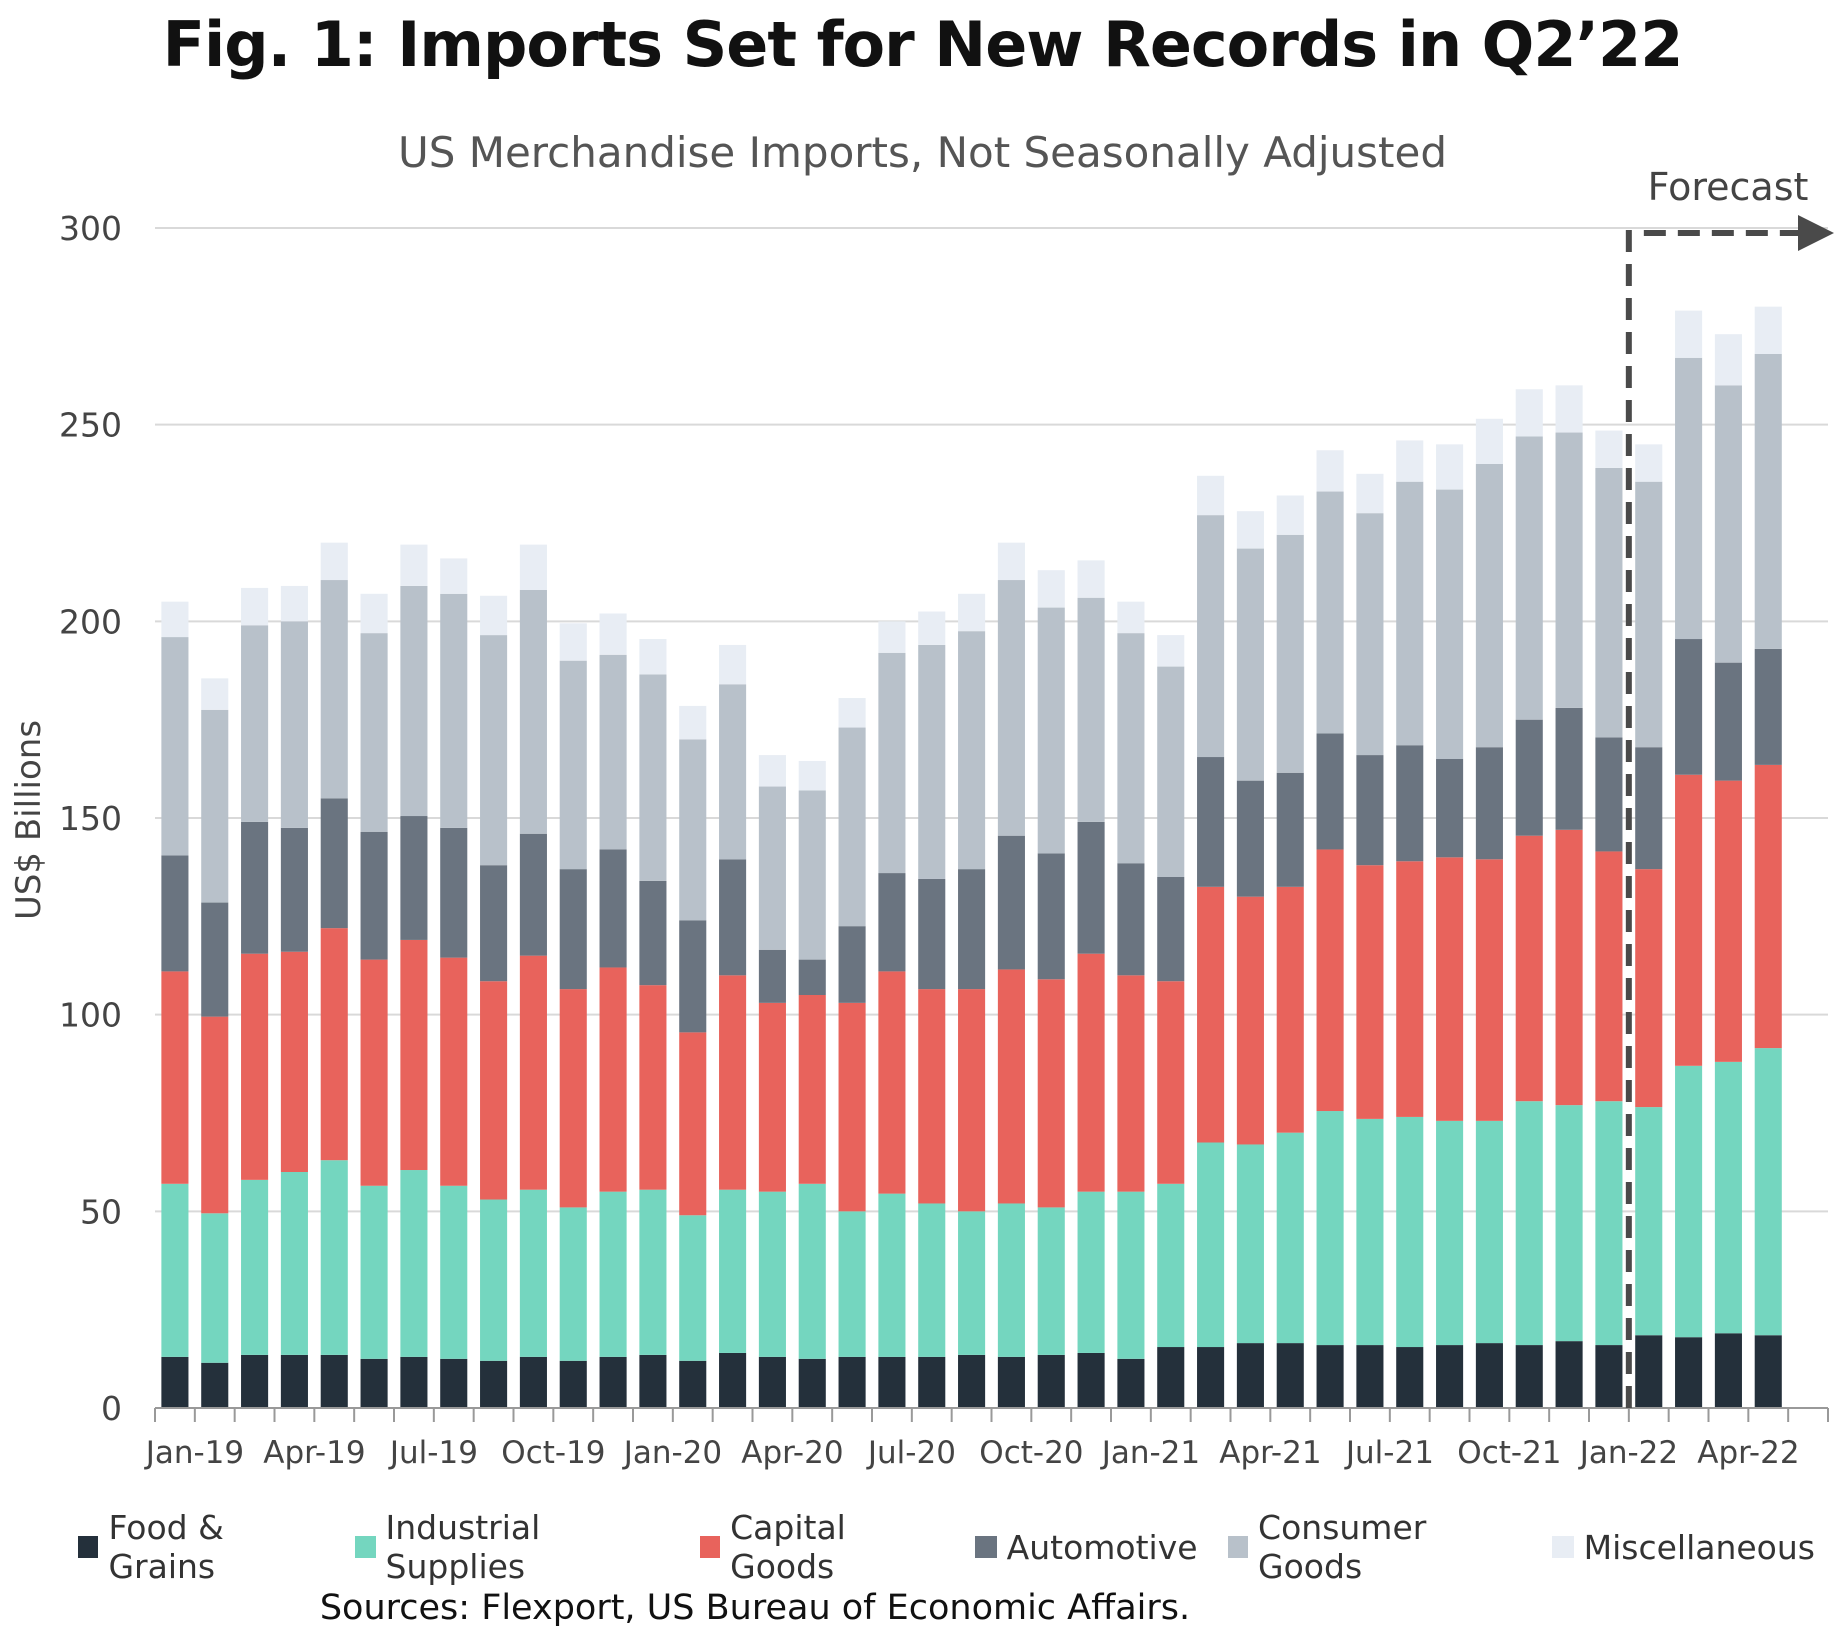 This screenshot has width=1845, height=1643. I want to click on y-tick-label: 150, so click(90, 818).